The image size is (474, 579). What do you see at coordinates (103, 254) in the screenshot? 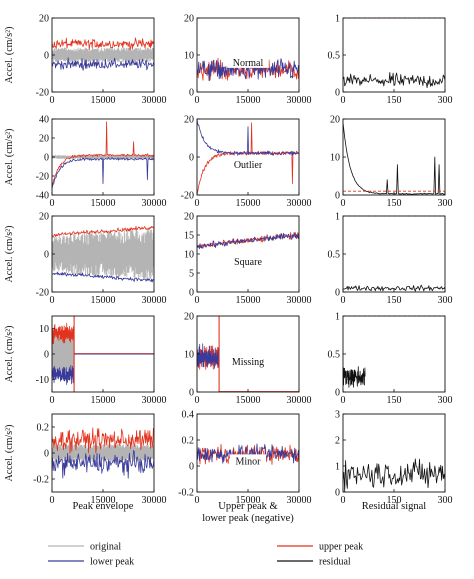
I see `series-original` at bounding box center [103, 254].